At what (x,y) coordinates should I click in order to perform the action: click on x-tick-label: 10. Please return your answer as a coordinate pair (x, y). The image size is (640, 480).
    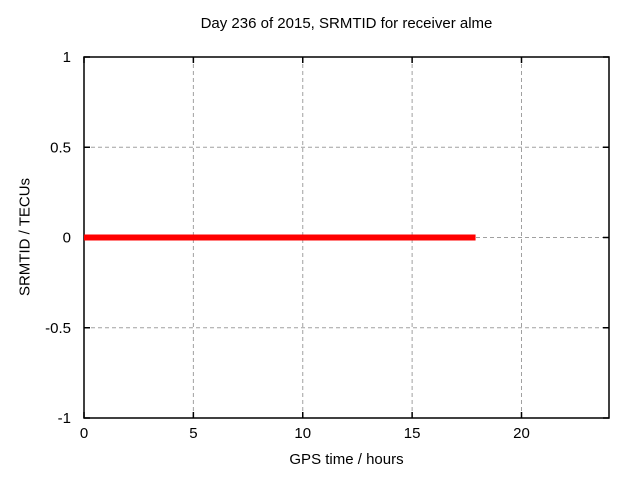
    Looking at the image, I should click on (302, 433).